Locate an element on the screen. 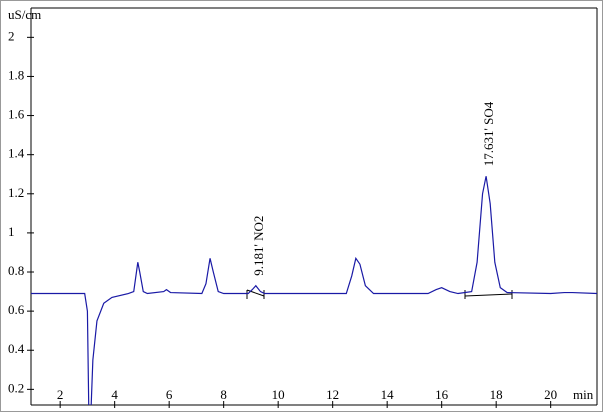 The image size is (603, 417). y-tick-label: 1 is located at coordinates (11, 231).